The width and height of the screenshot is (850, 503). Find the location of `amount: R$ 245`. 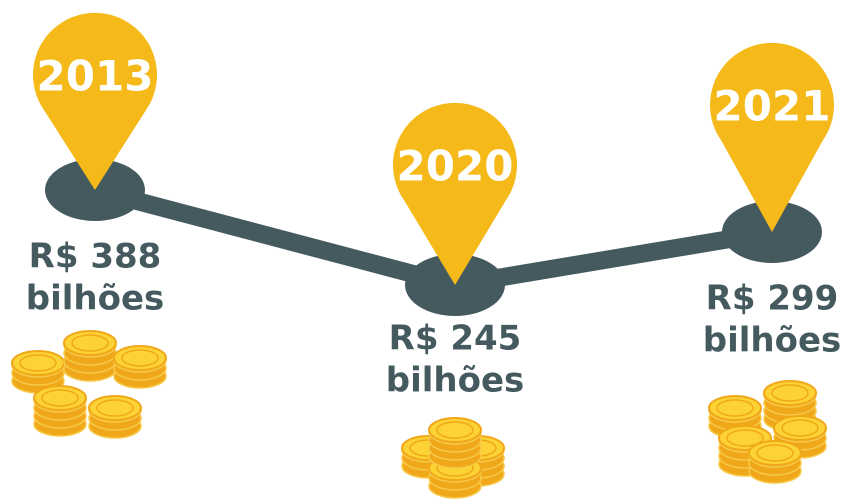

amount: R$ 245 is located at coordinates (455, 339).